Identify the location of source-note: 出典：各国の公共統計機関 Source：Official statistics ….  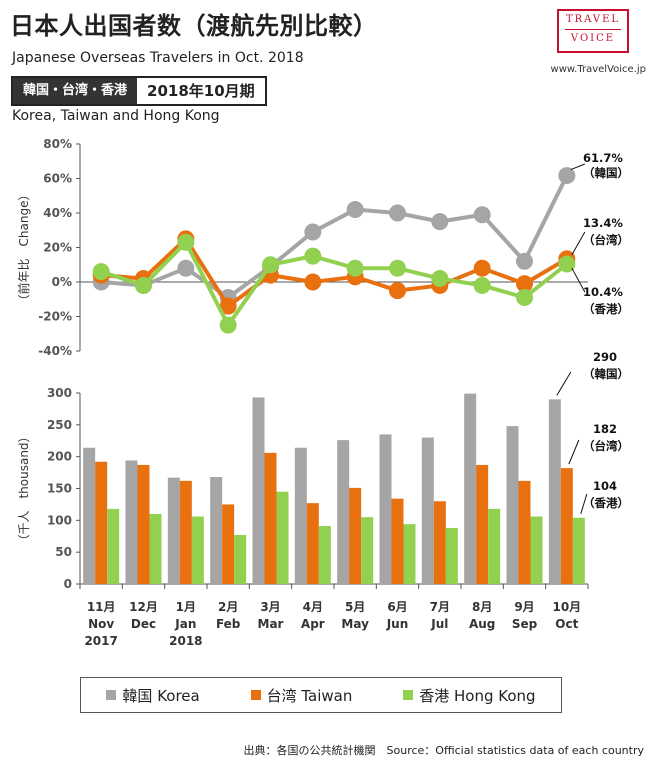
(443, 750).